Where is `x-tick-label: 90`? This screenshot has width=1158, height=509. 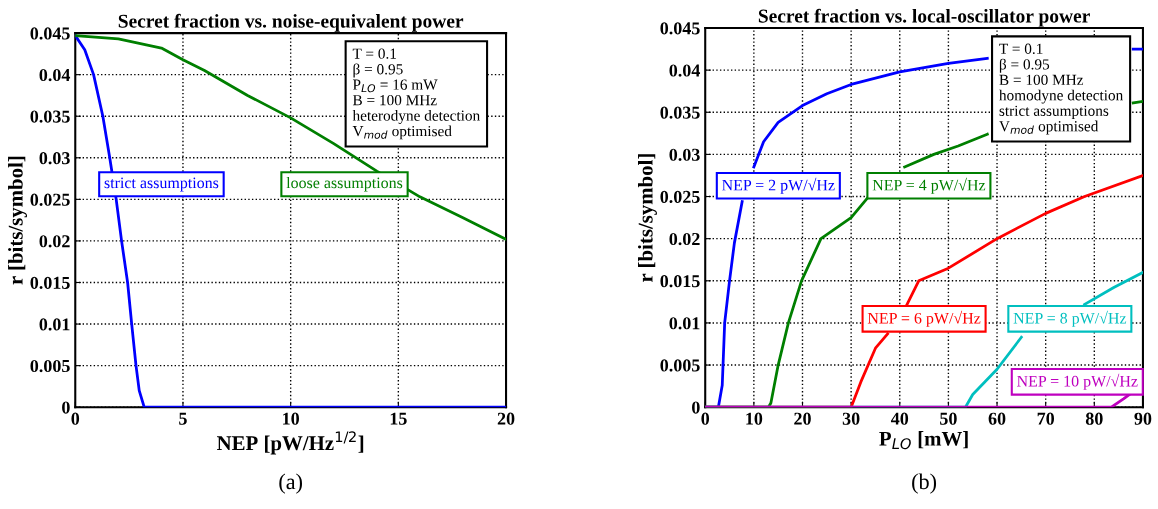 x-tick-label: 90 is located at coordinates (1143, 418).